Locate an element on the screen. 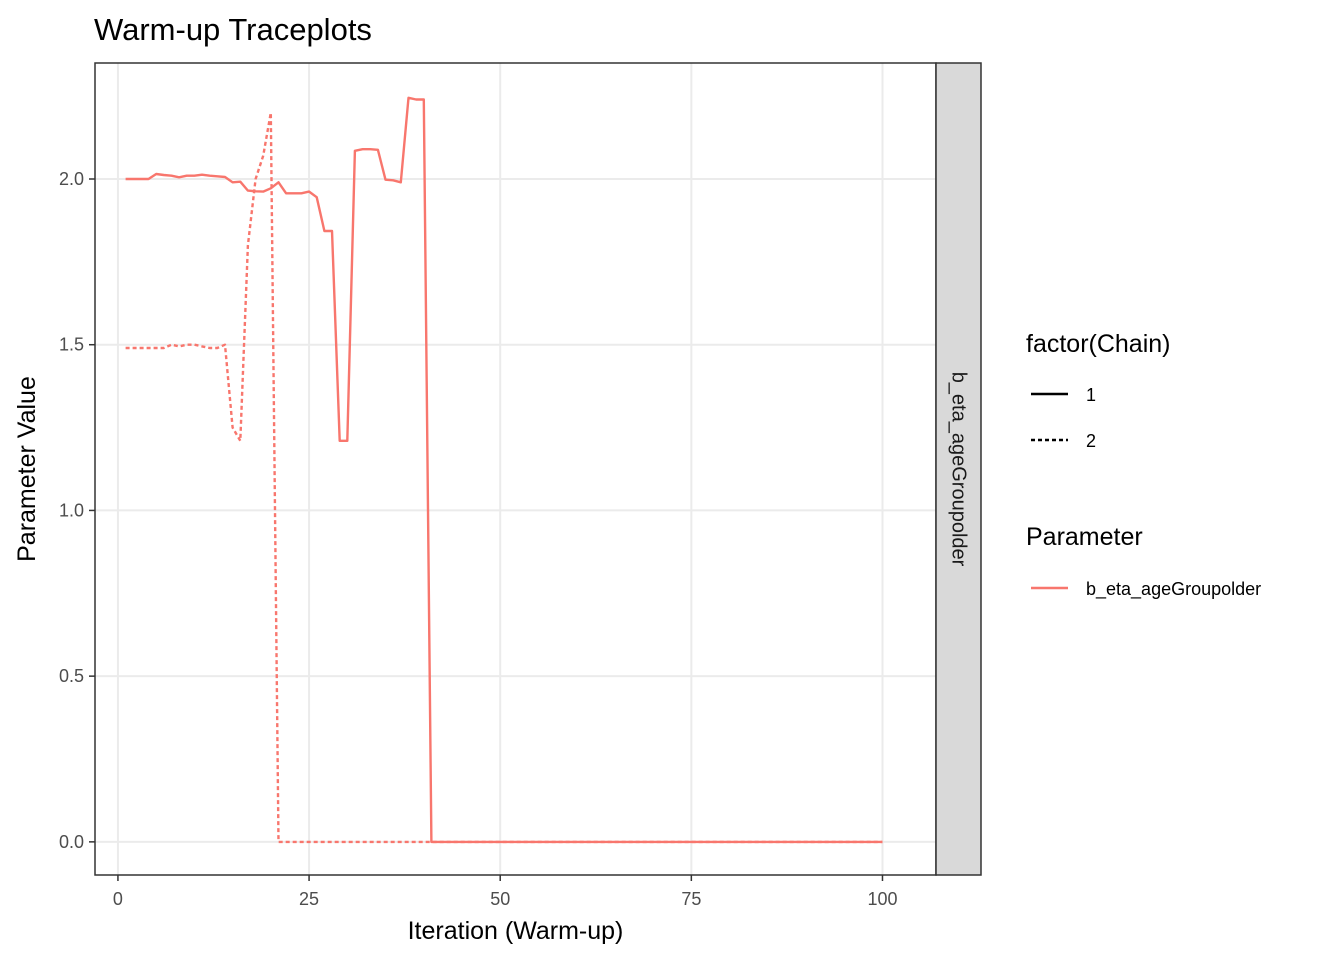 The image size is (1344, 960). x-axis-title: Iteration (Warm-up) is located at coordinates (516, 931).